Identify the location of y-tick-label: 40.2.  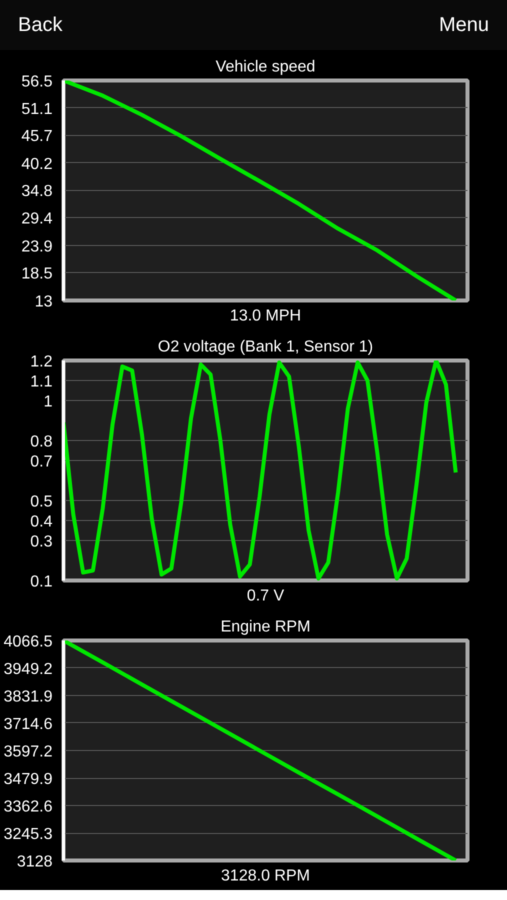
(37, 164).